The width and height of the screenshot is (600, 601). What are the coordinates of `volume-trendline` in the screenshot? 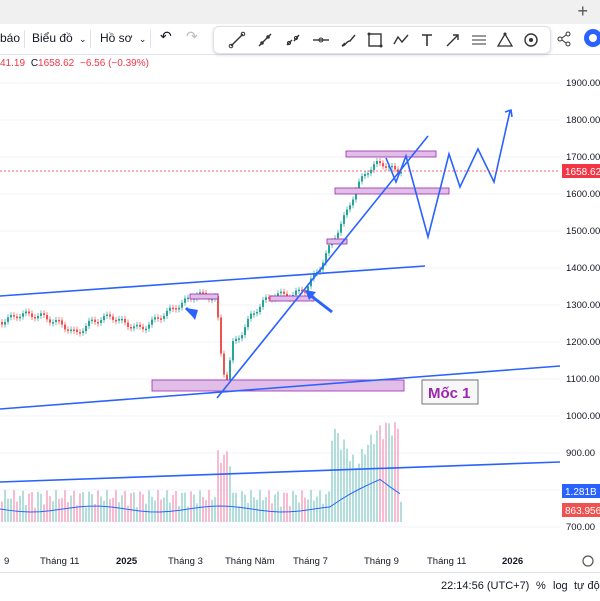 It's located at (280, 472).